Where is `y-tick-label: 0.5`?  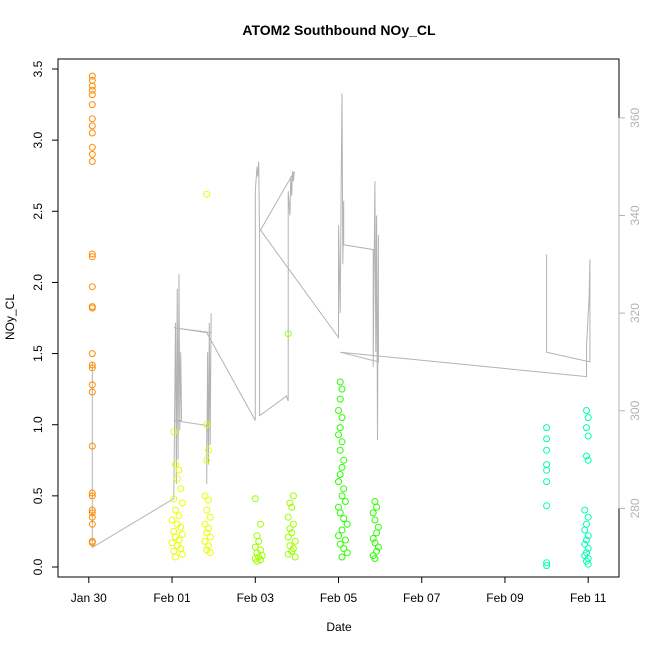
y-tick-label: 0.5 is located at coordinates (38, 495).